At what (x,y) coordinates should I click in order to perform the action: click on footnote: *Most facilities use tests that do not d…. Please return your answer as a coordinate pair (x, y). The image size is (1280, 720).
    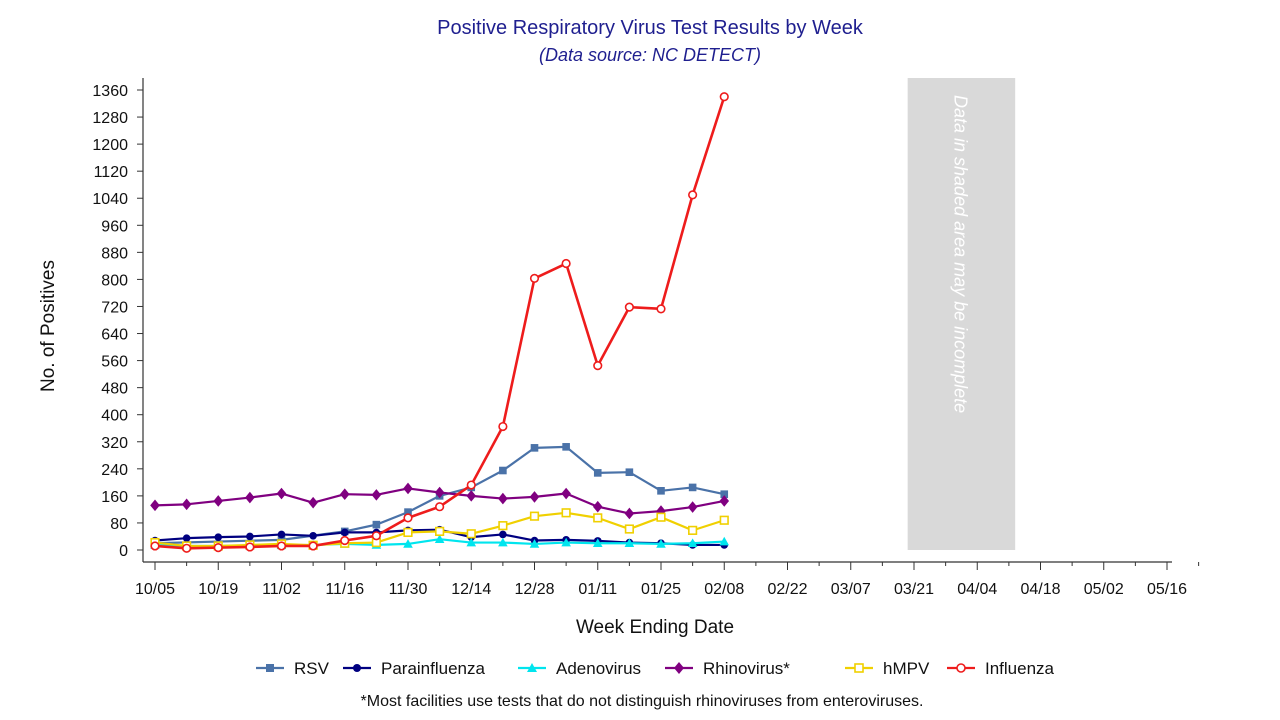
    Looking at the image, I should click on (642, 701).